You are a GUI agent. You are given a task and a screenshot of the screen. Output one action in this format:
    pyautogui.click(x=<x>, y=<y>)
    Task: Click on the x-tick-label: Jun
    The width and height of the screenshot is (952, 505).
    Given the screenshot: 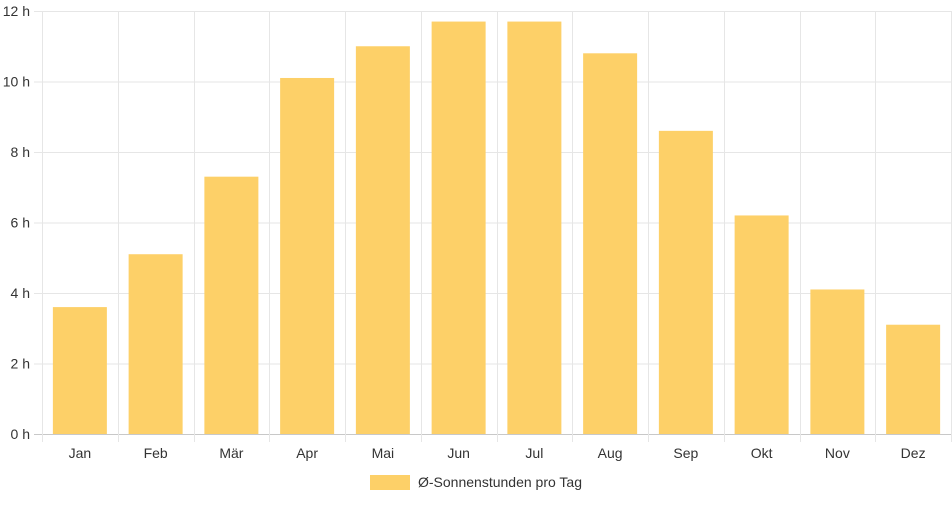 What is the action you would take?
    pyautogui.click(x=458, y=453)
    